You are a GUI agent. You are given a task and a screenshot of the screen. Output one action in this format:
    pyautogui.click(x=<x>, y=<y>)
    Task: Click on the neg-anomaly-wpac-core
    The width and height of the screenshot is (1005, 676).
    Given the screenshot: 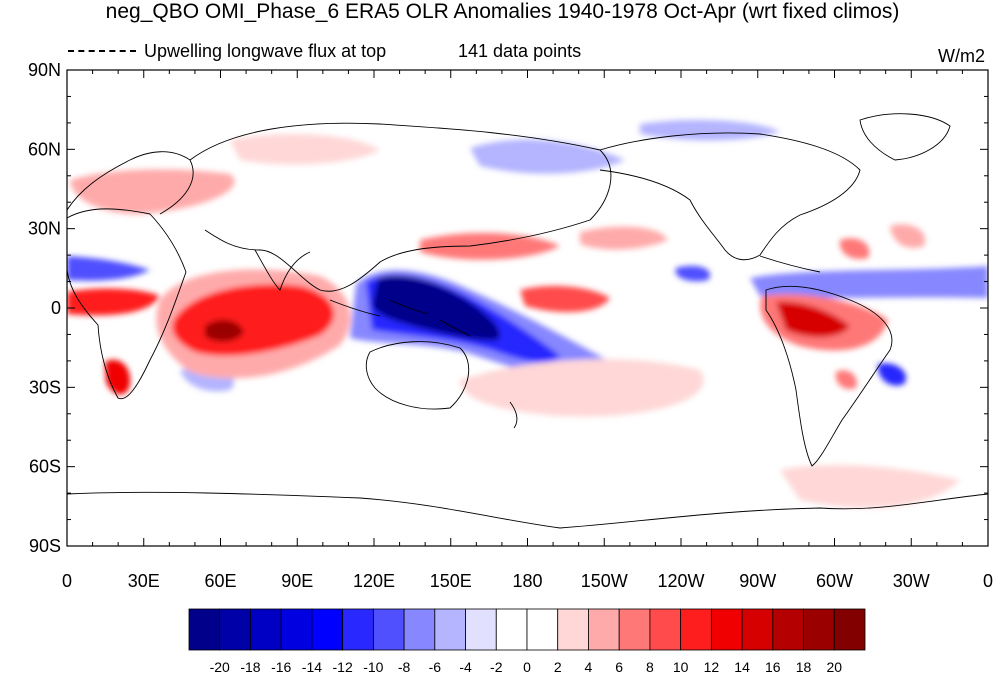 What is the action you would take?
    pyautogui.click(x=436, y=308)
    